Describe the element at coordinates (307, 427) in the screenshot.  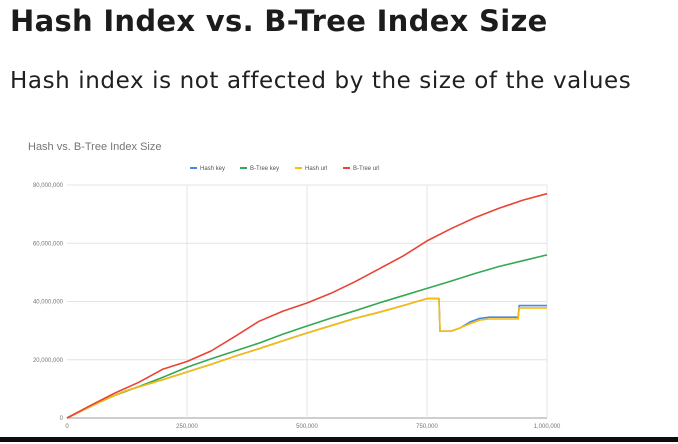
I see `x-tick-label: 500,000` at that location.